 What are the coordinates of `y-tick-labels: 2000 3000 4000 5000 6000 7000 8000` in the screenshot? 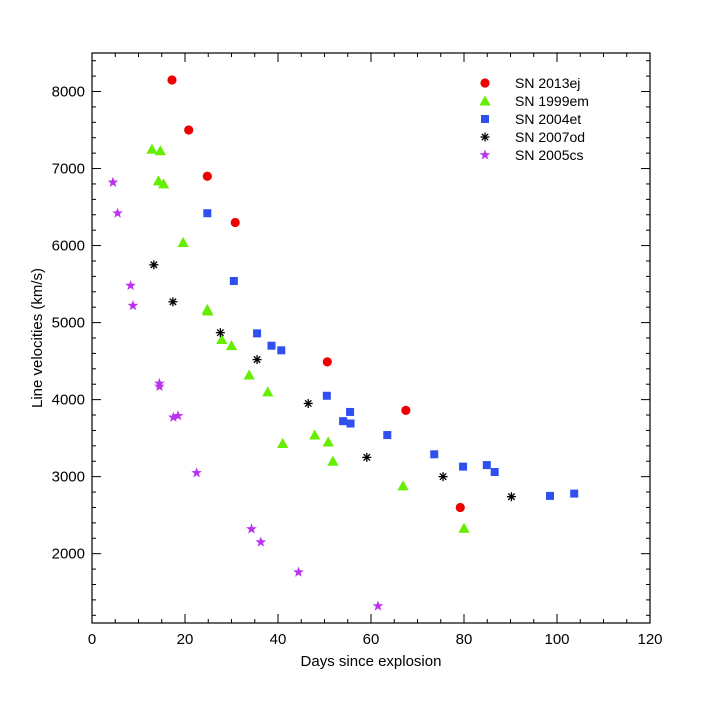 It's located at (68, 323).